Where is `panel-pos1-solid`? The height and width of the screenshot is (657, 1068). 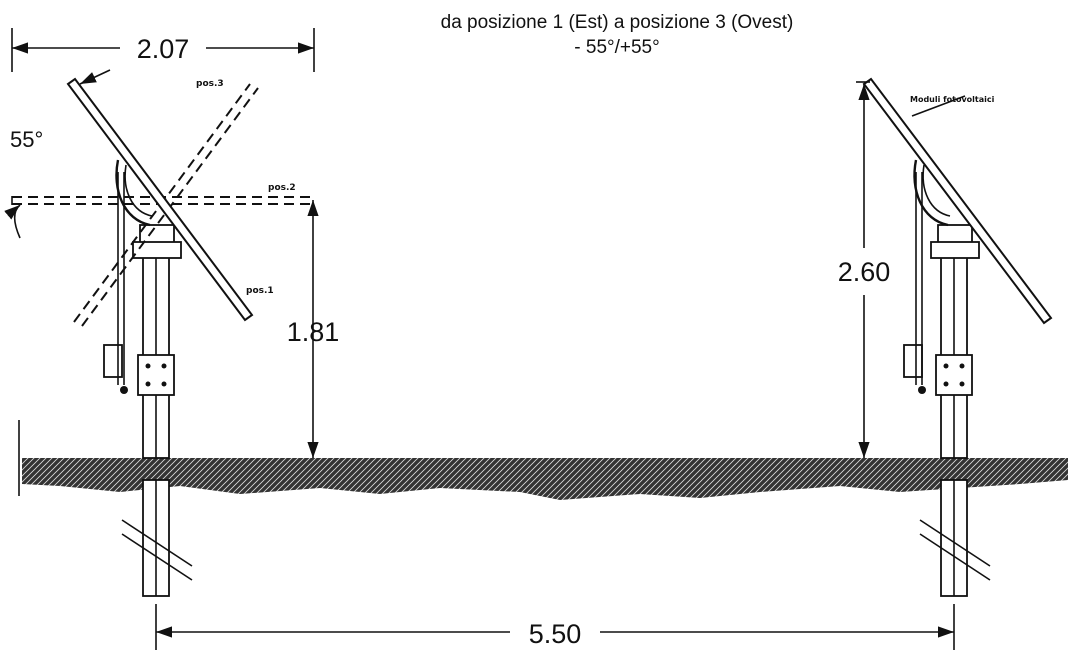 panel-pos1-solid is located at coordinates (160, 199).